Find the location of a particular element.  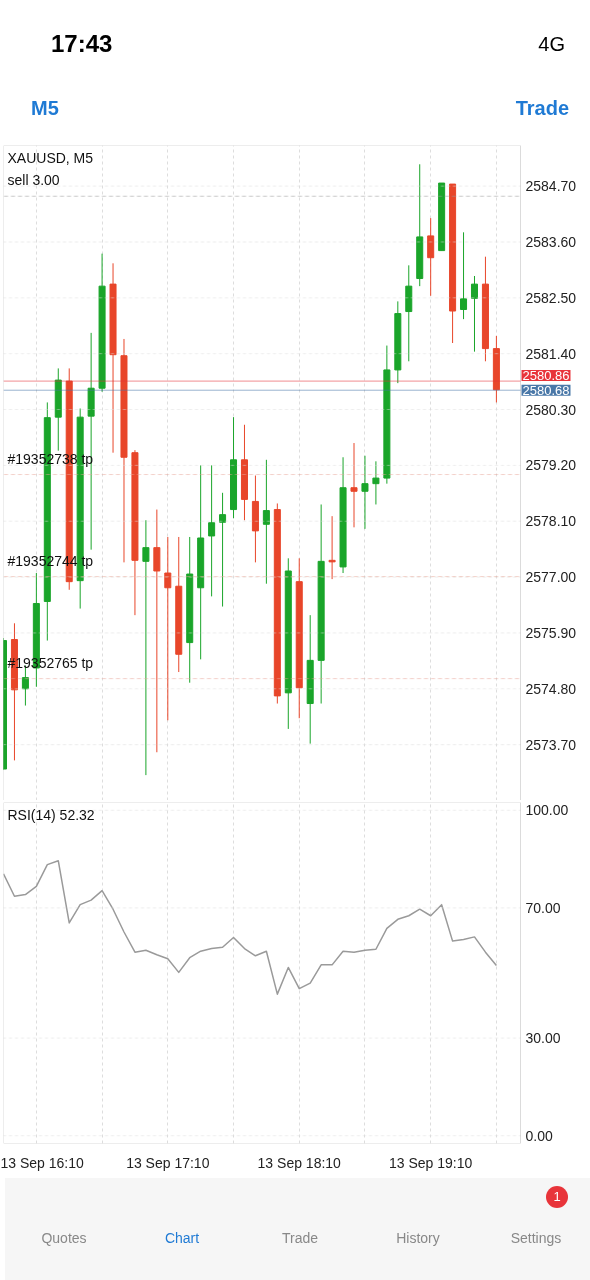

y-tick-label: 2574.80 is located at coordinates (551, 688).